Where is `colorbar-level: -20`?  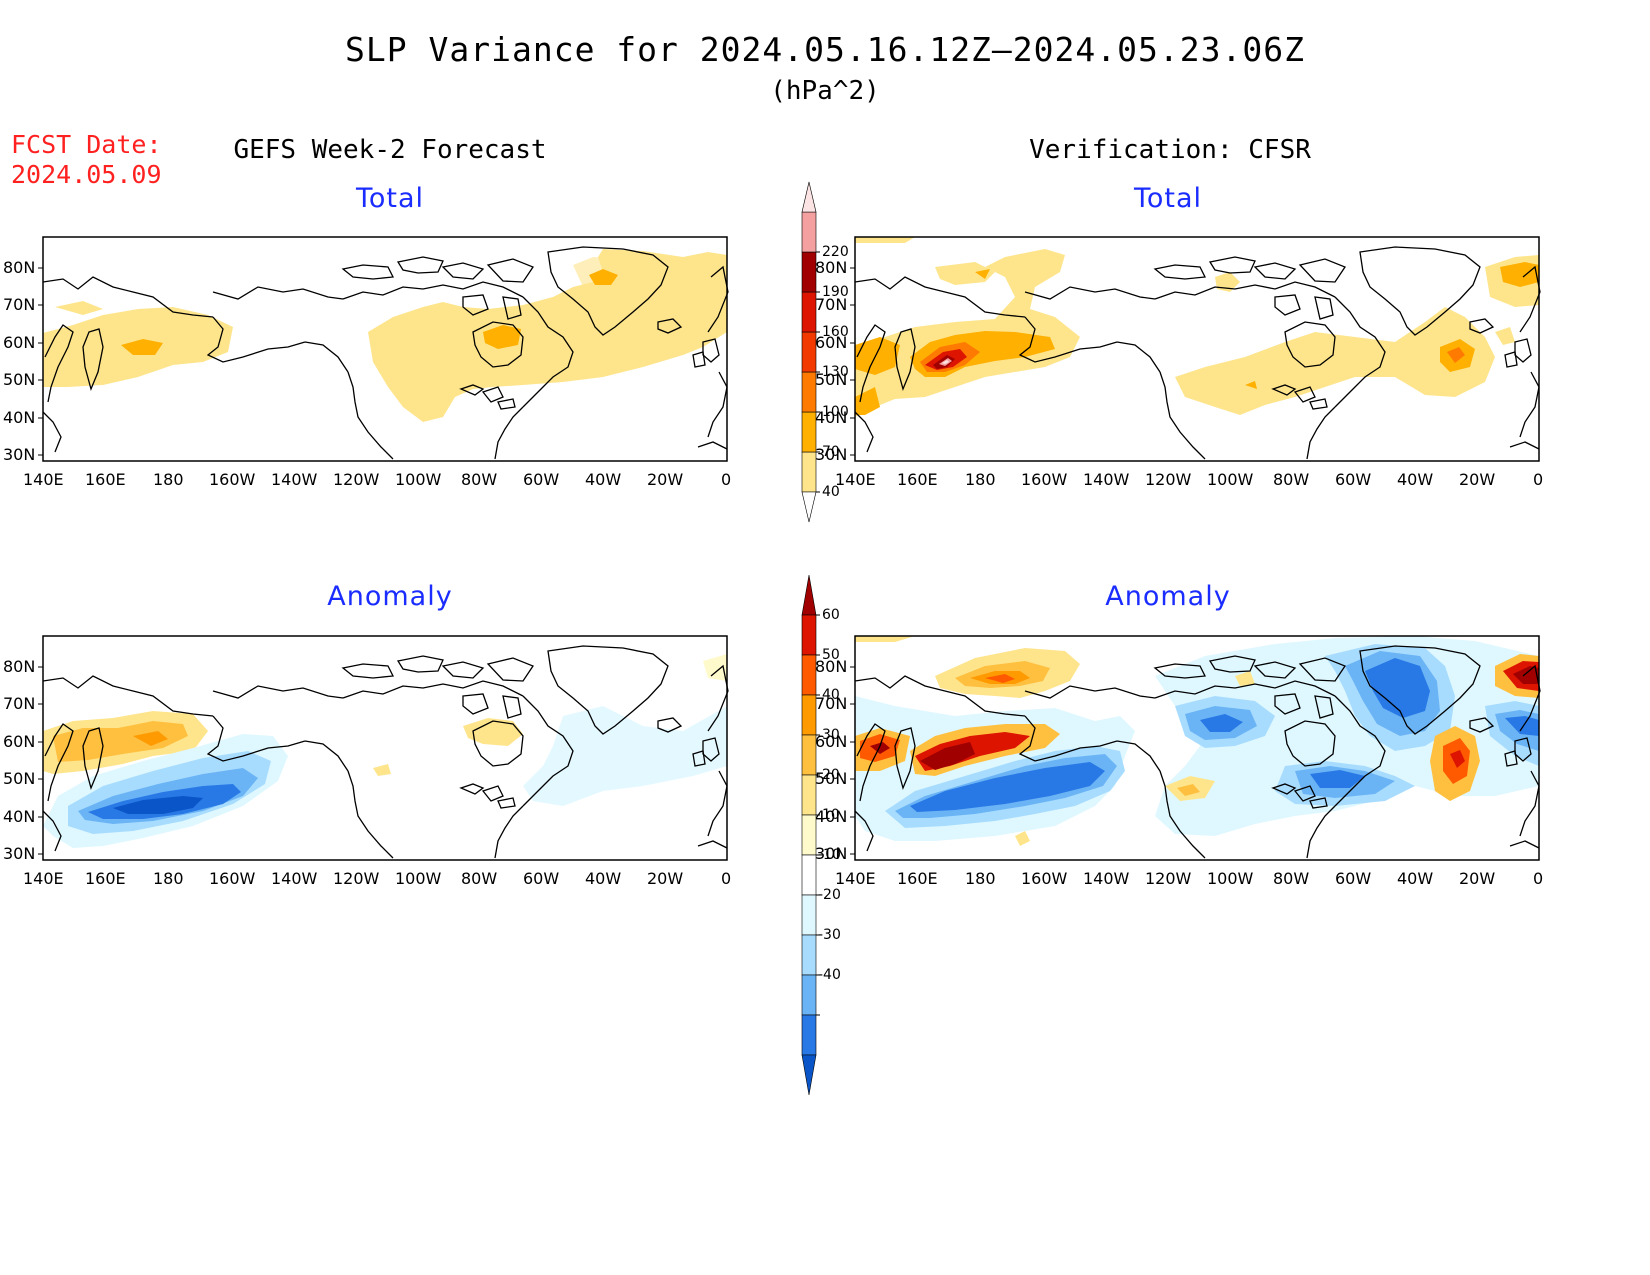
colorbar-level: -20 is located at coordinates (829, 895).